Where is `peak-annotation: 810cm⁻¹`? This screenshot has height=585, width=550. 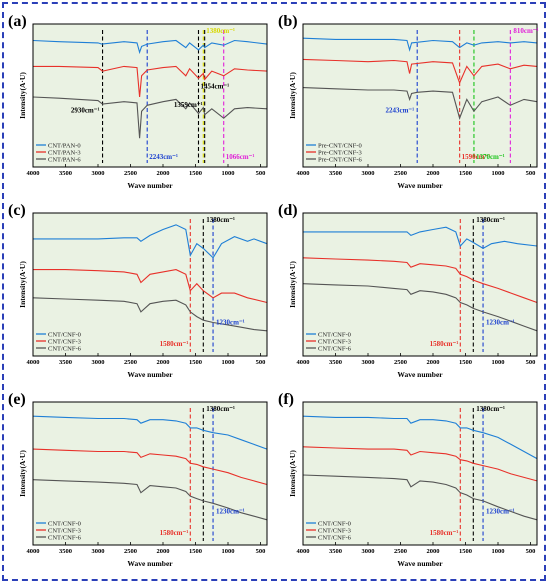
peak-annotation: 810cm⁻¹ is located at coordinates (525, 31).